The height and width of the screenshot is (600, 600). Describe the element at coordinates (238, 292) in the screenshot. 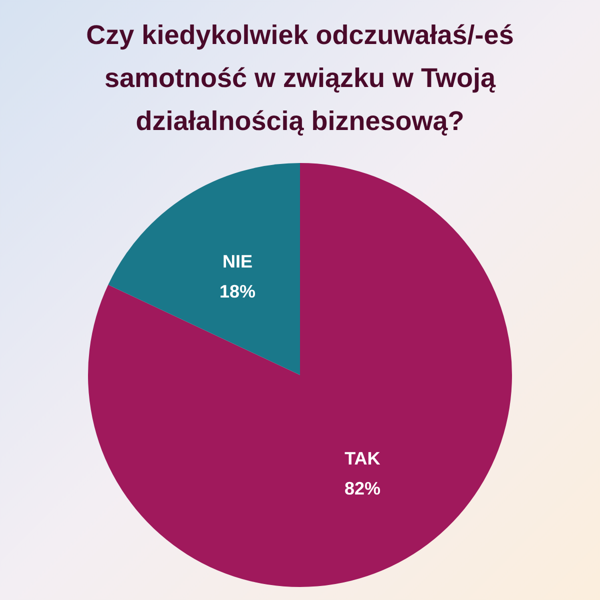

I see `data-label: 18%` at that location.